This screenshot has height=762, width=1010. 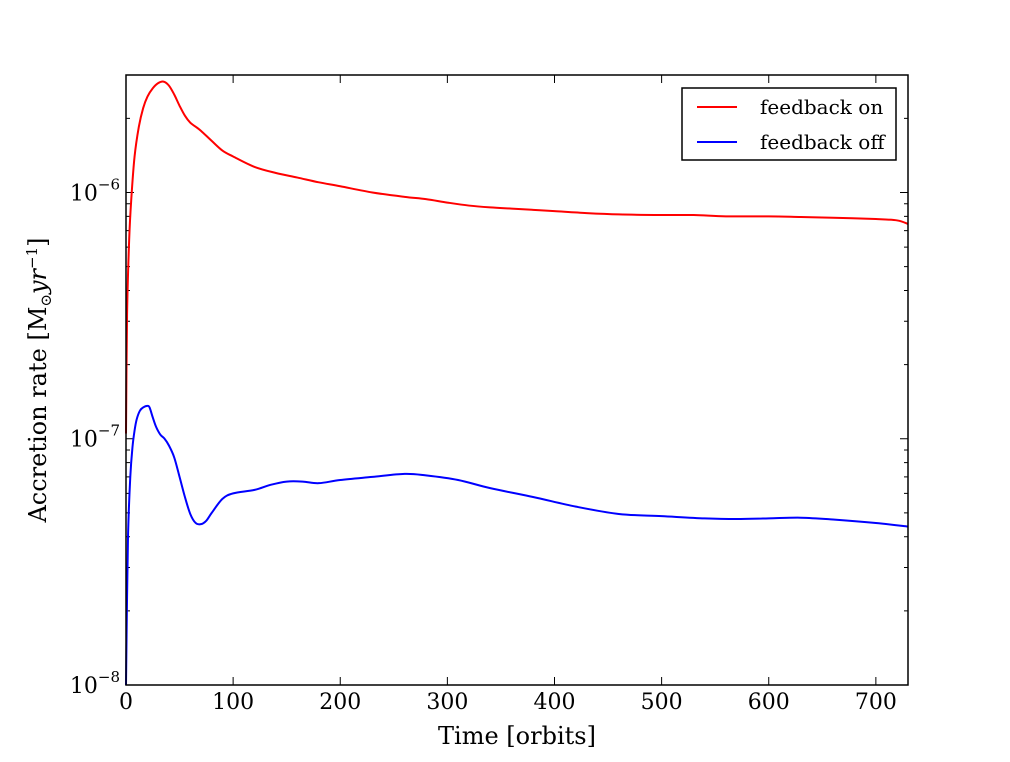 What do you see at coordinates (109, 431) in the screenshot?
I see `y-tick-label-exponent: −7` at bounding box center [109, 431].